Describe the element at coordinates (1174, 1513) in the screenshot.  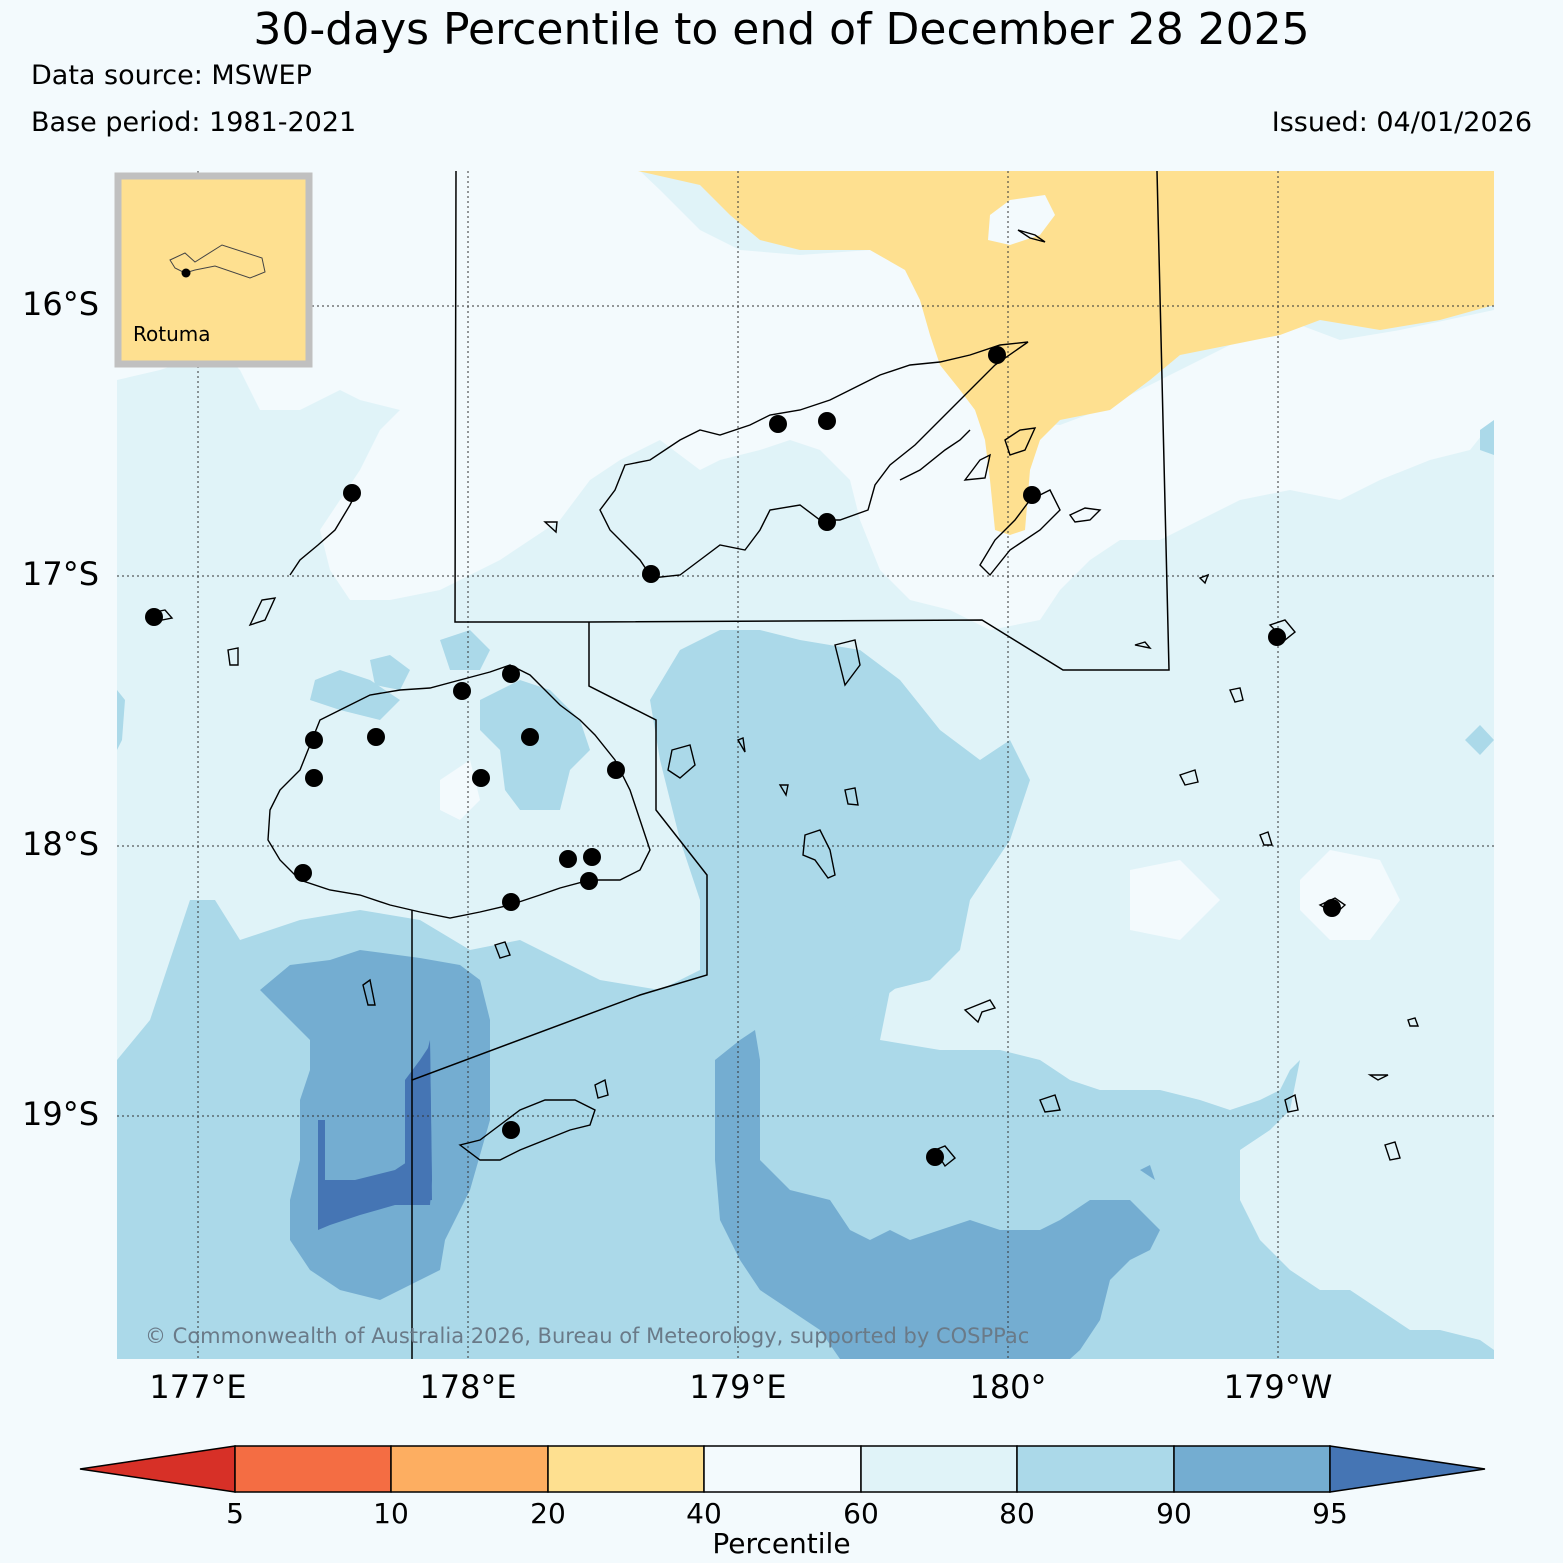
I see `colorbar-tick: 90` at that location.